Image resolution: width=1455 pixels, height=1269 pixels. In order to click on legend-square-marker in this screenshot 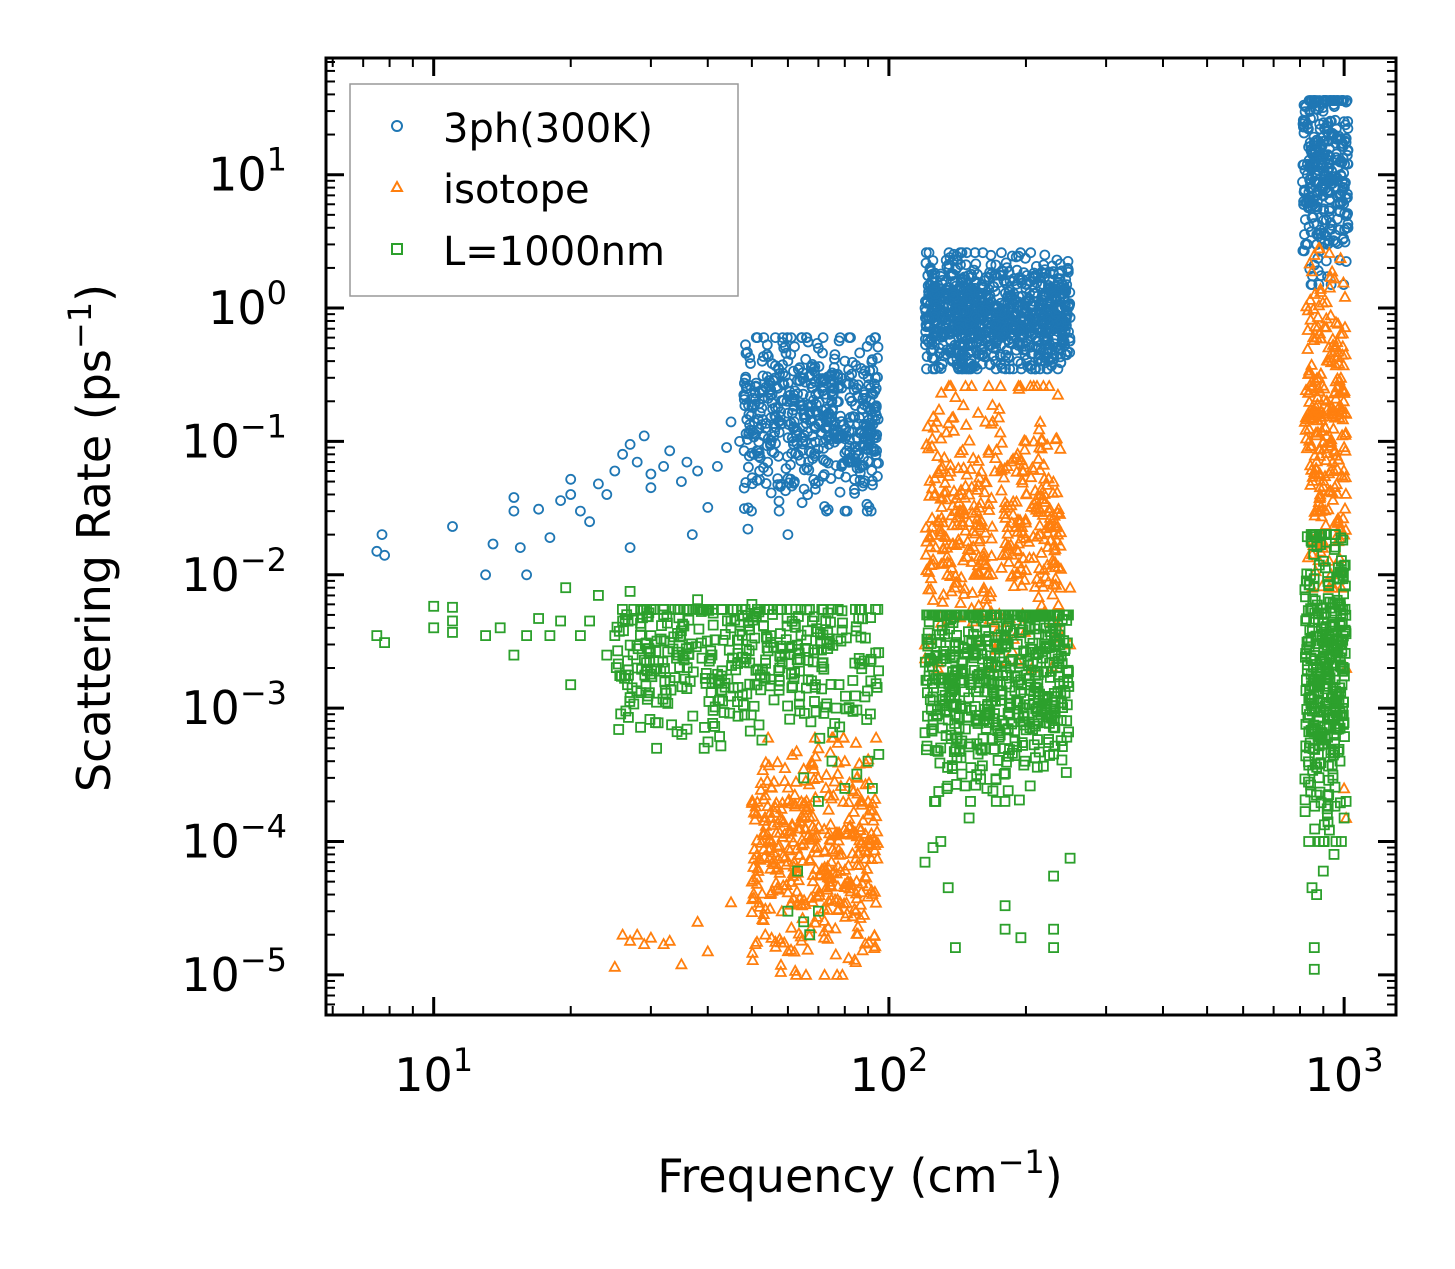, I will do `click(397, 249)`.